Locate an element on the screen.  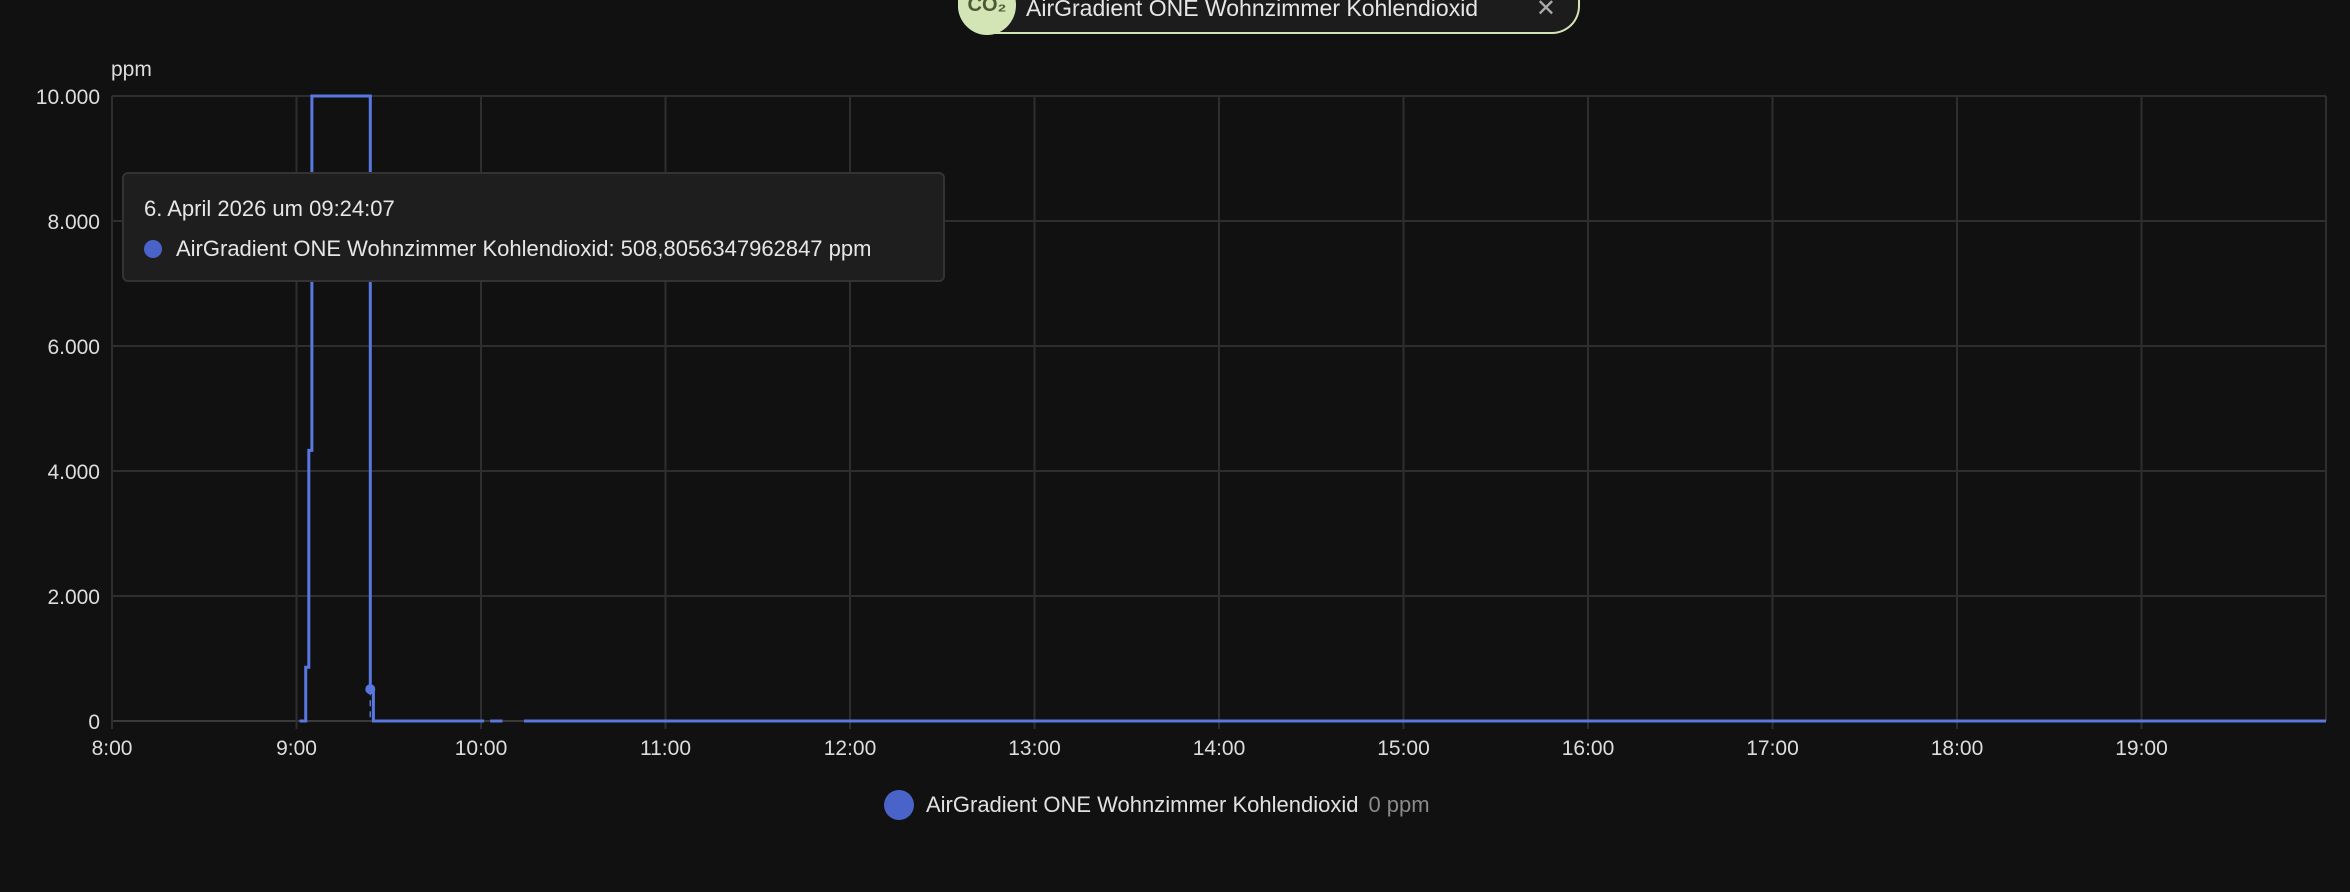
tooltip-title: 6. April 2026 um 09:24:07 is located at coordinates (269, 208).